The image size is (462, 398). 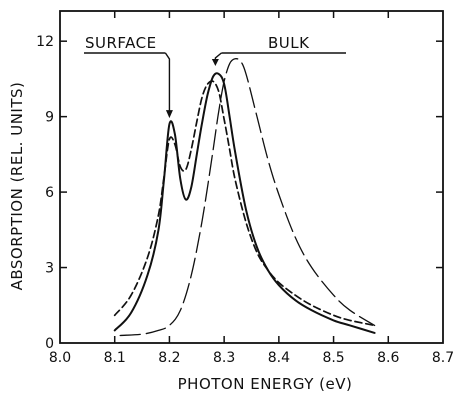 I want to click on surface-label: SURFACE, so click(x=121, y=43).